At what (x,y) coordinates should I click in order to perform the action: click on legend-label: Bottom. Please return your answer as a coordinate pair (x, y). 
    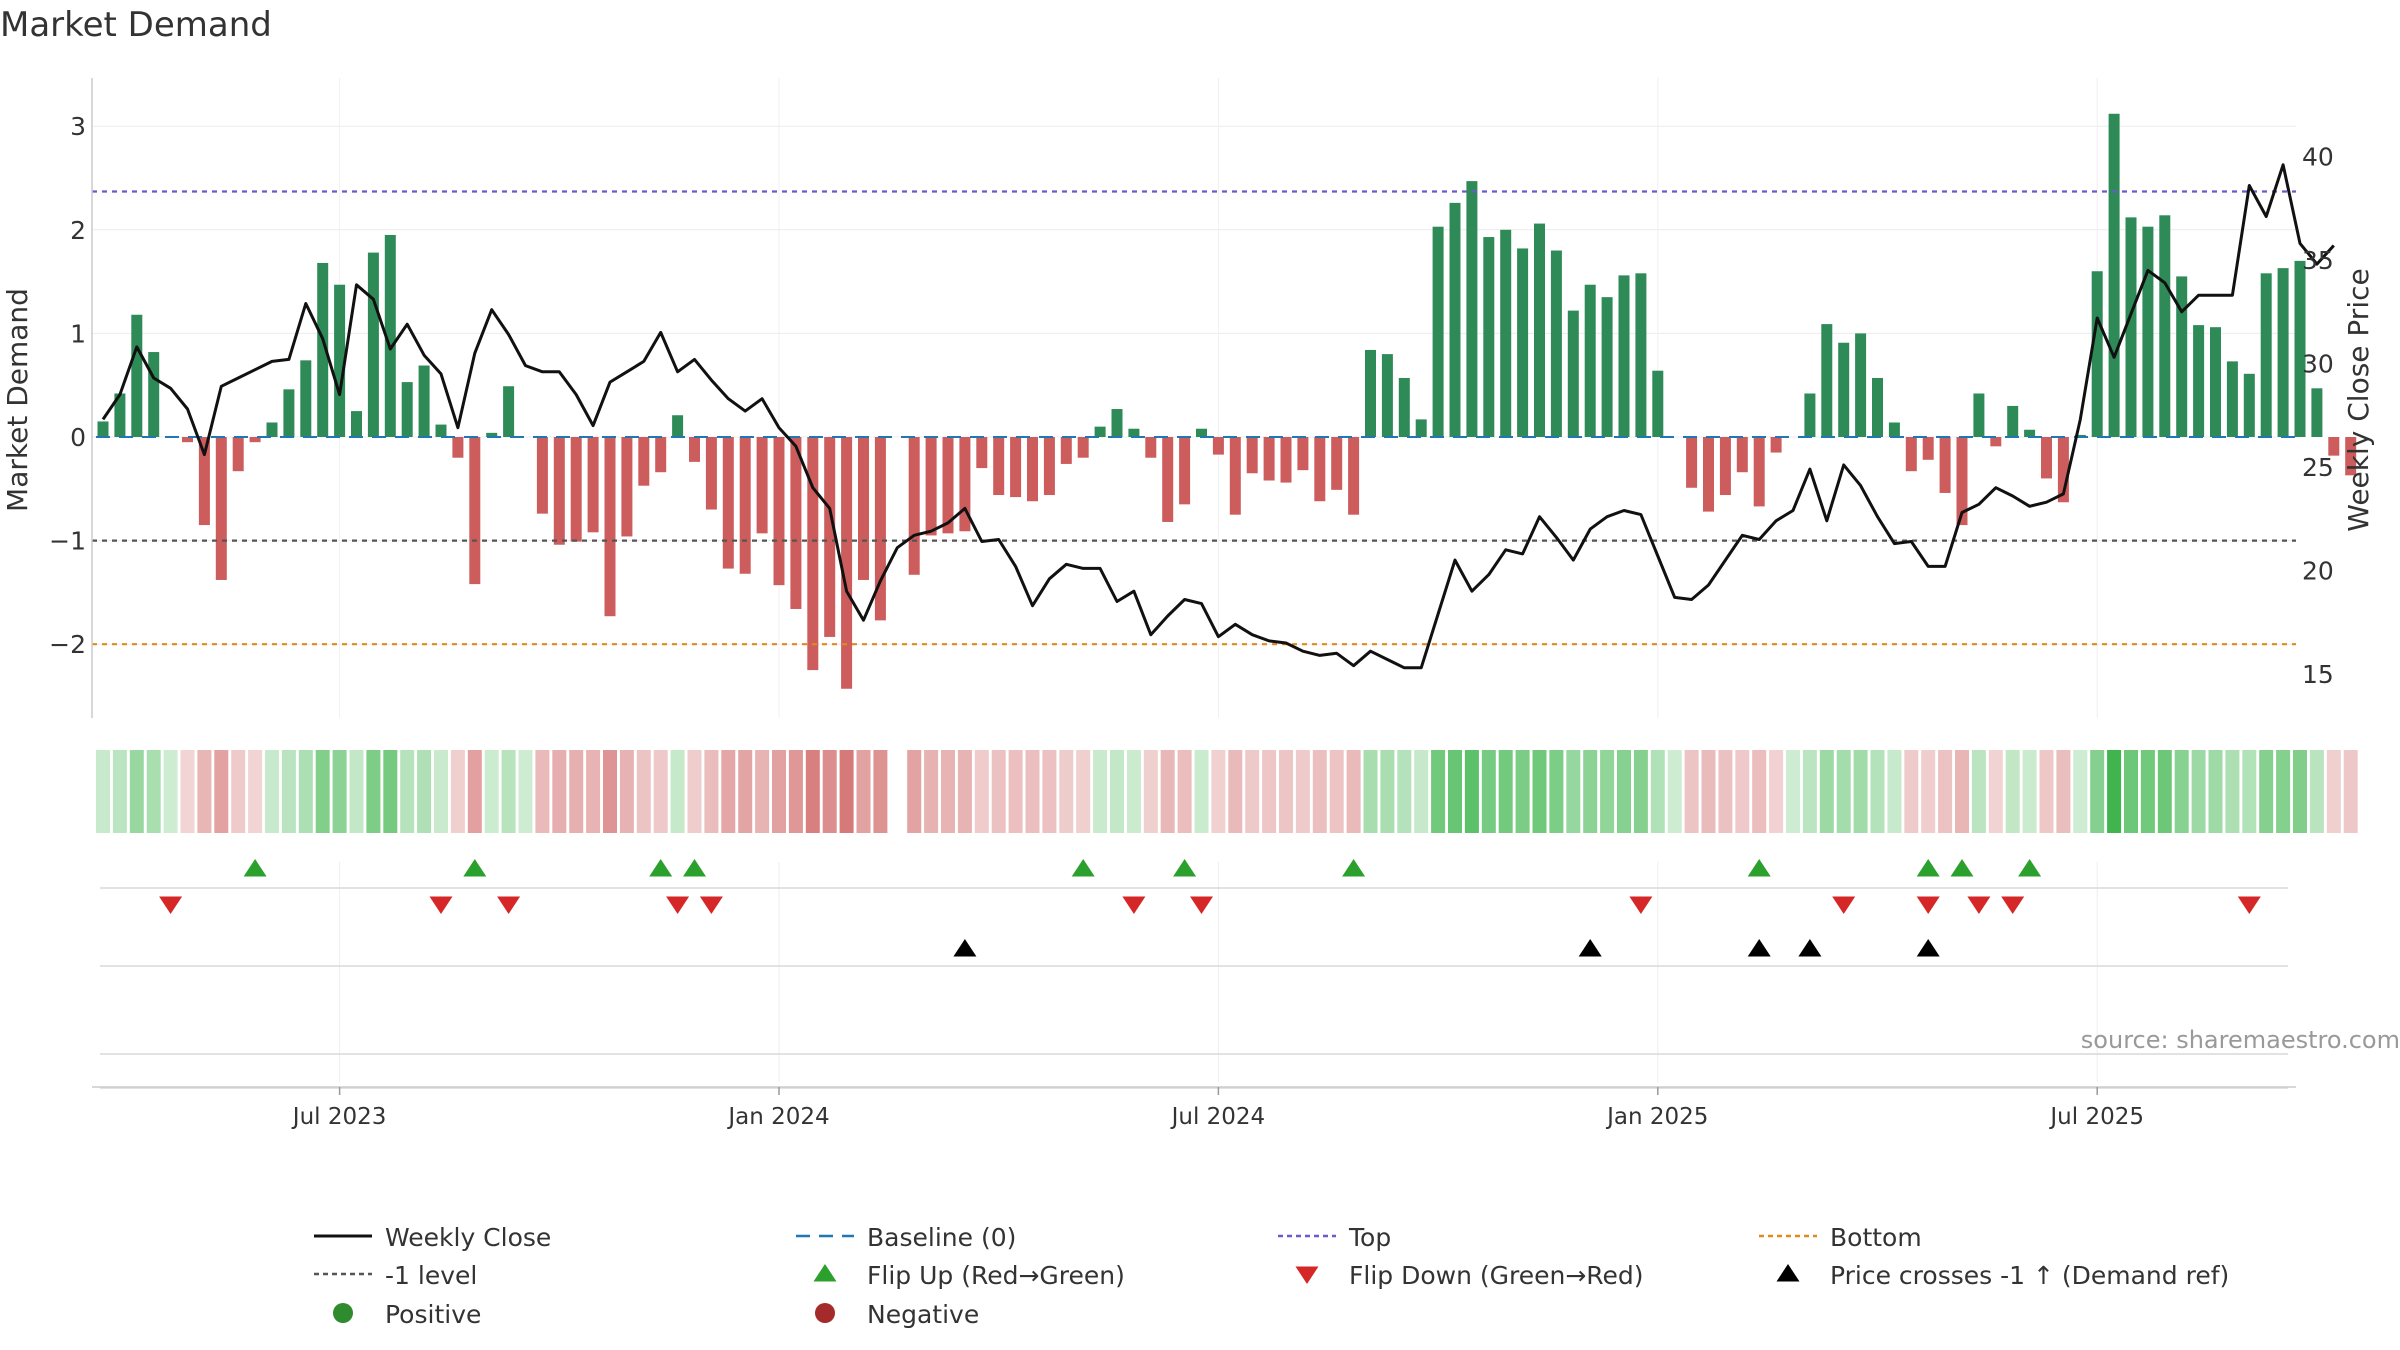
    Looking at the image, I should click on (1876, 1237).